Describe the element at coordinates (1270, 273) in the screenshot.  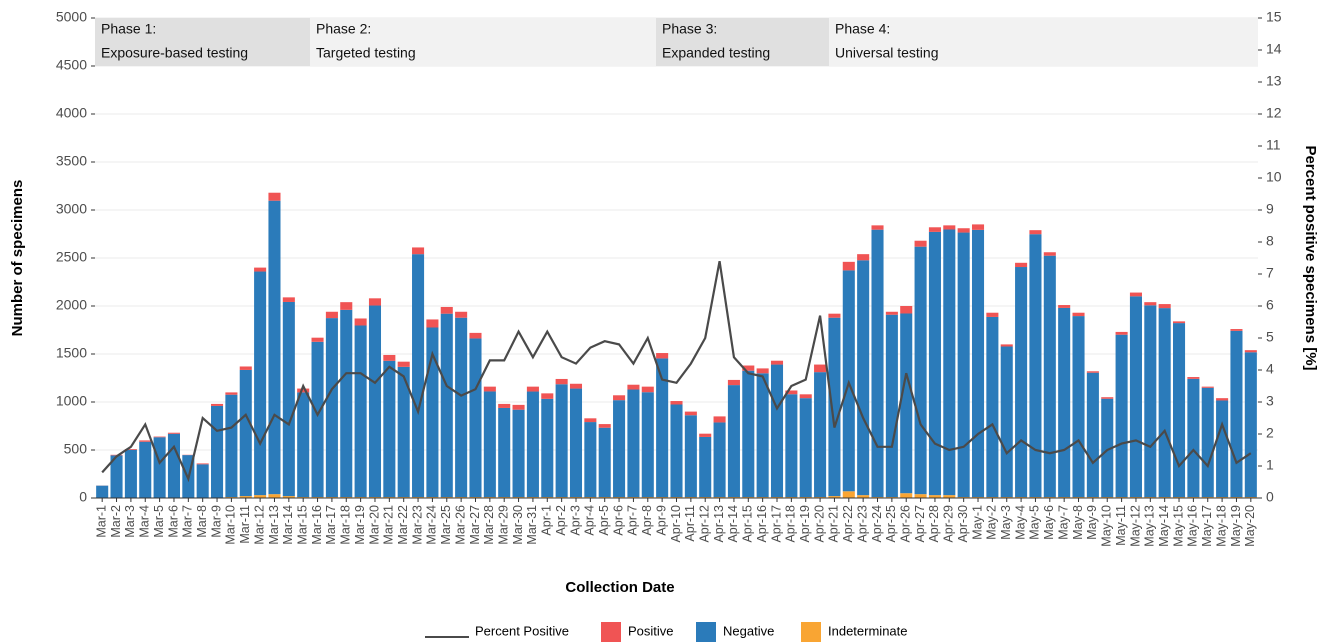
I see `y2-tick-label: 7` at that location.